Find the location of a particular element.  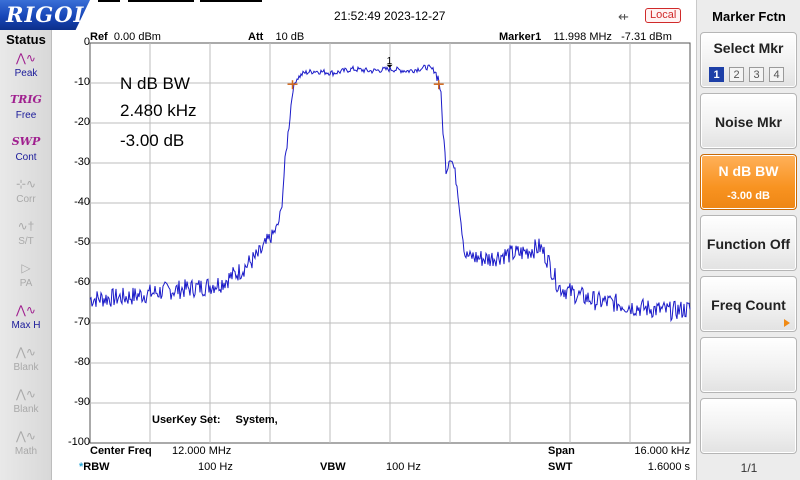

noise-marker-label: Noise Mkr is located at coordinates (748, 122).